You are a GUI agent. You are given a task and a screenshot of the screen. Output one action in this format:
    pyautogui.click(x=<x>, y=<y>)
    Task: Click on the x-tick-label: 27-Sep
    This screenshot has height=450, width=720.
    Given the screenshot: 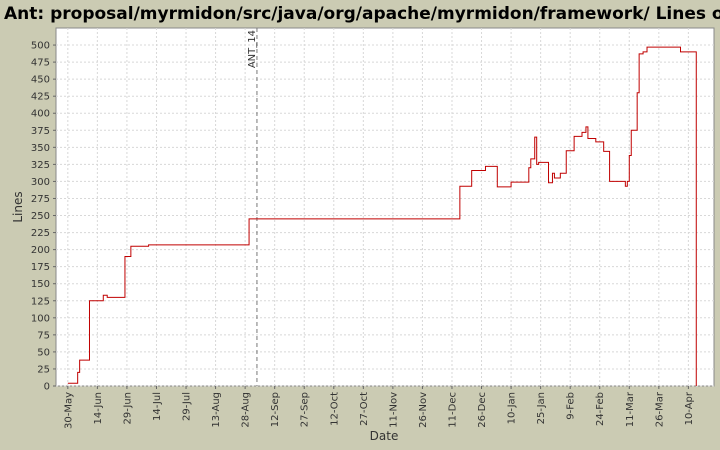 What is the action you would take?
    pyautogui.click(x=305, y=409)
    